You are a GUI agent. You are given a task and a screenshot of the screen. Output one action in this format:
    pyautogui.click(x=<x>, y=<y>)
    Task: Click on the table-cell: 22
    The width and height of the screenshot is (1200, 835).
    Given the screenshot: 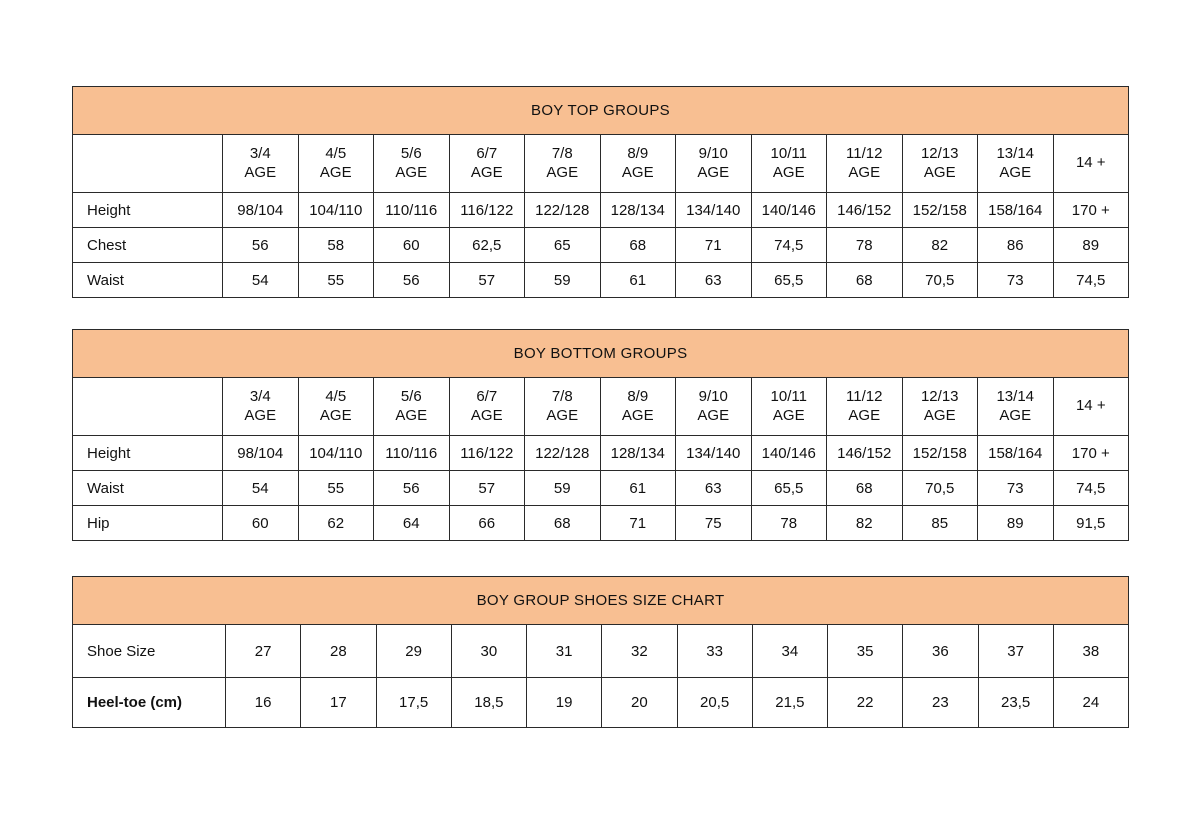 What is the action you would take?
    pyautogui.click(x=865, y=702)
    